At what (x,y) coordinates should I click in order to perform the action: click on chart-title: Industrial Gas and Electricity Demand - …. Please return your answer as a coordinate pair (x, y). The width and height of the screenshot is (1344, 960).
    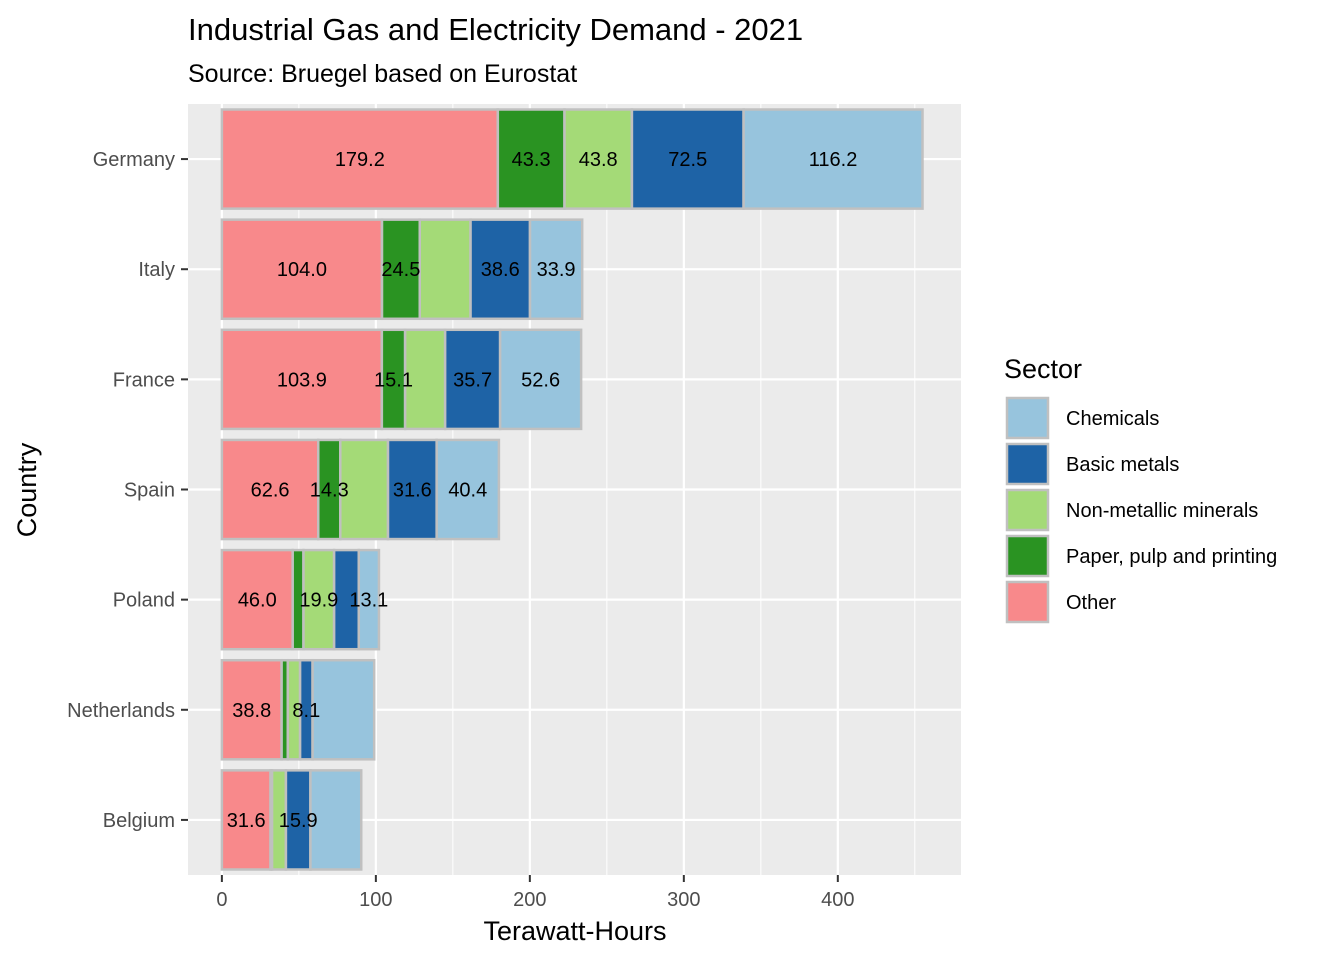
    Looking at the image, I should click on (495, 29).